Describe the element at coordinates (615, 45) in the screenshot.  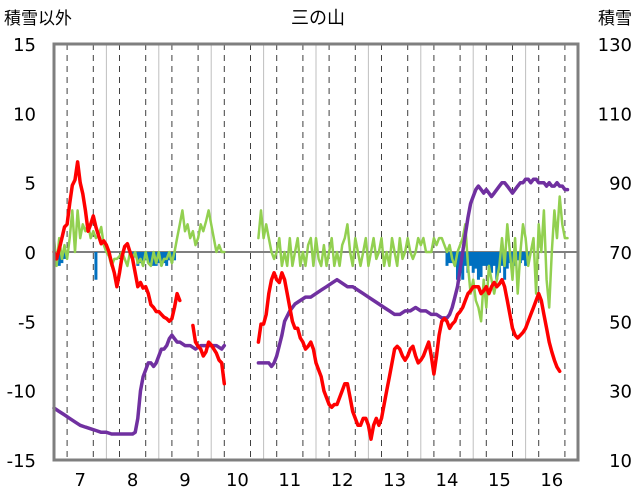
I see `right-tick-label: 130` at that location.